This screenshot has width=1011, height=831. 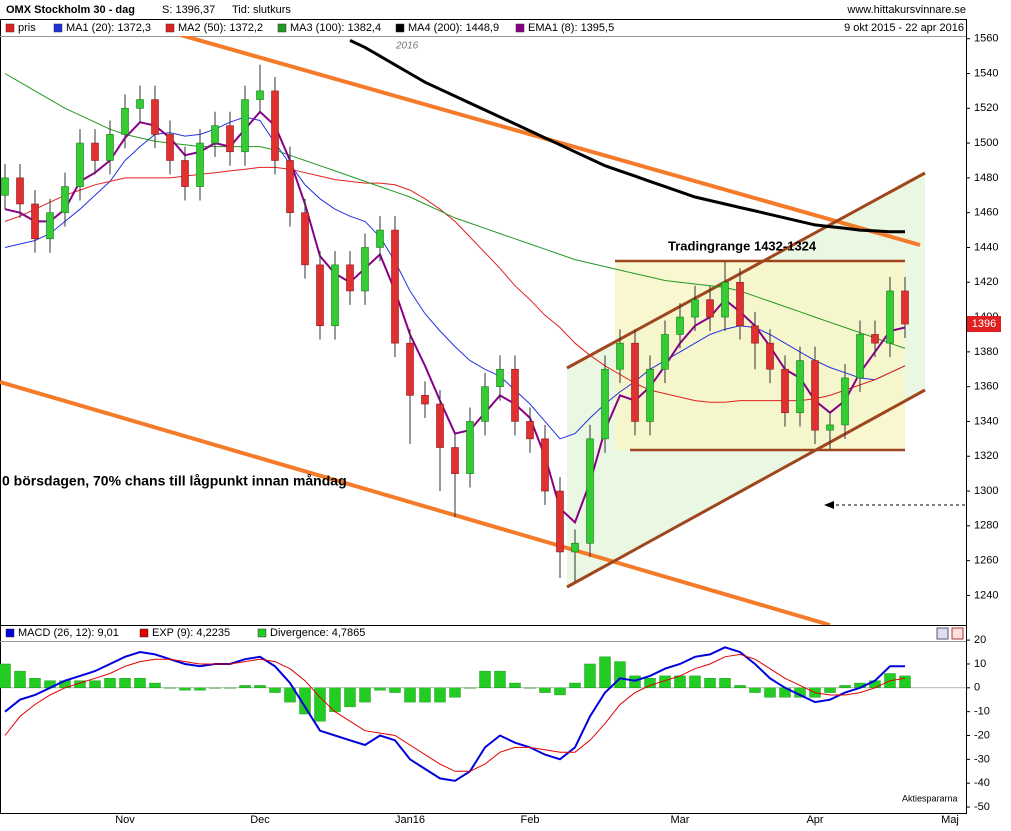 What do you see at coordinates (980, 640) in the screenshot?
I see `y-tick-label: 20` at bounding box center [980, 640].